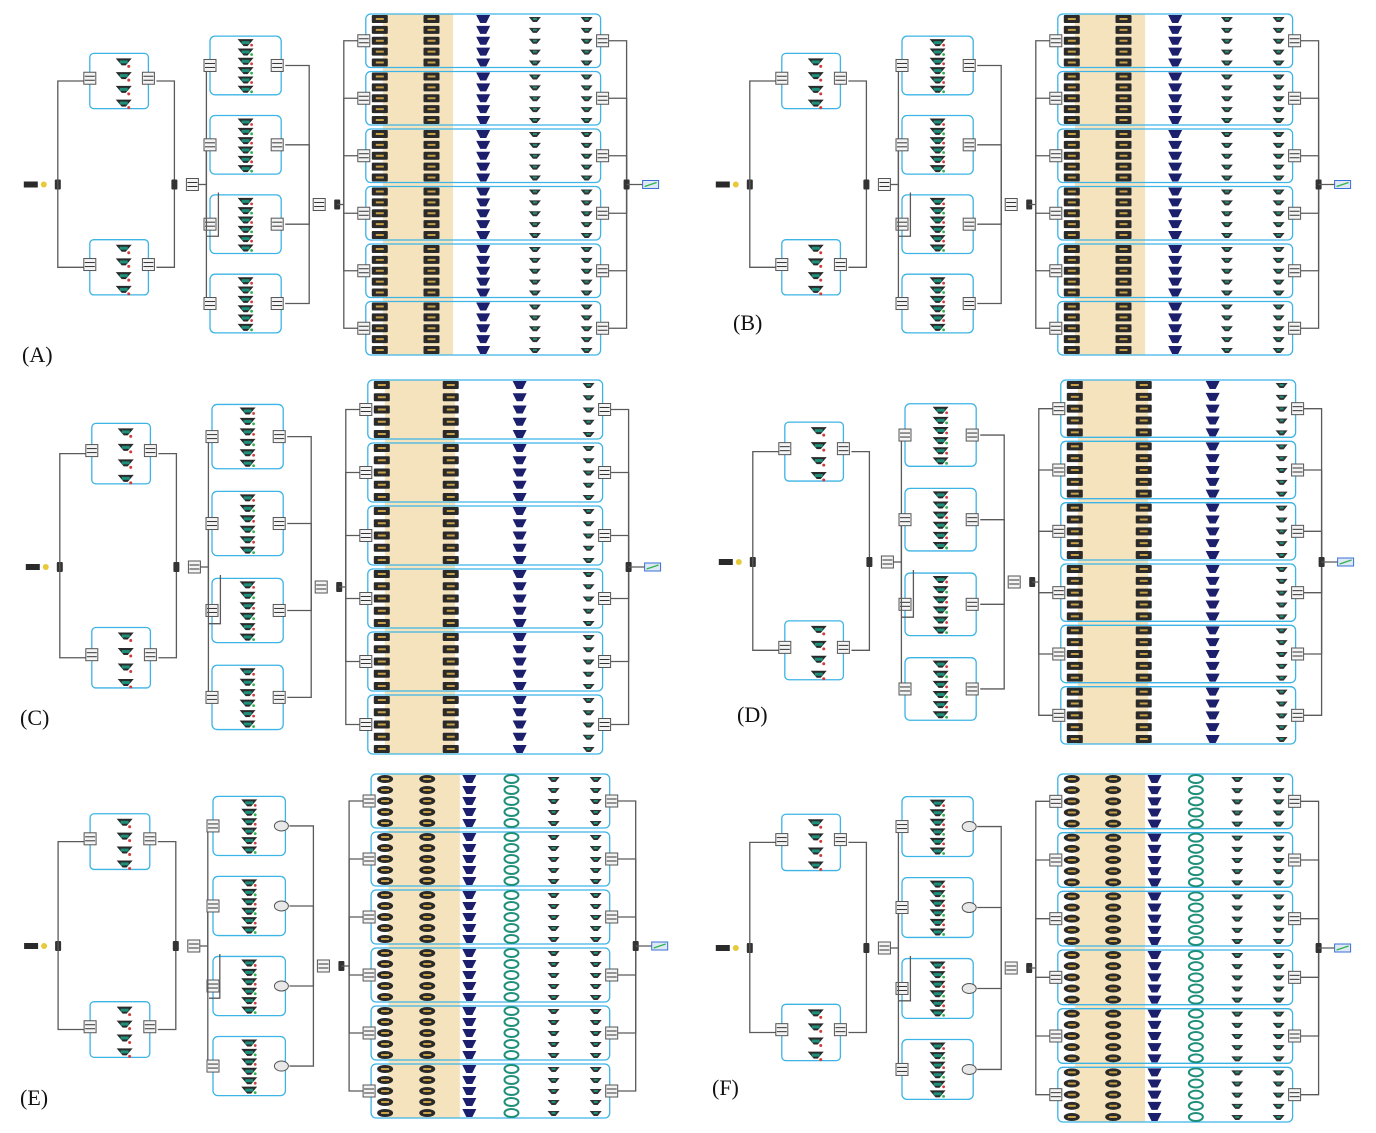 Image resolution: width=1376 pixels, height=1133 pixels. What do you see at coordinates (1033, 184) in the screenshot?
I see `circuit-schematic` at bounding box center [1033, 184].